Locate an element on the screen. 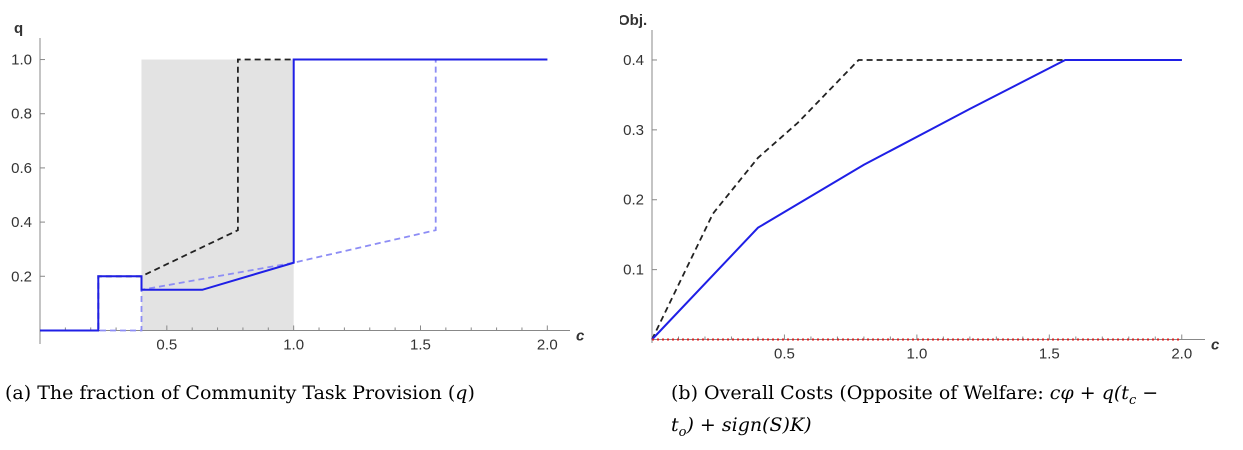  y-tick-label: 0.3 is located at coordinates (633, 130).